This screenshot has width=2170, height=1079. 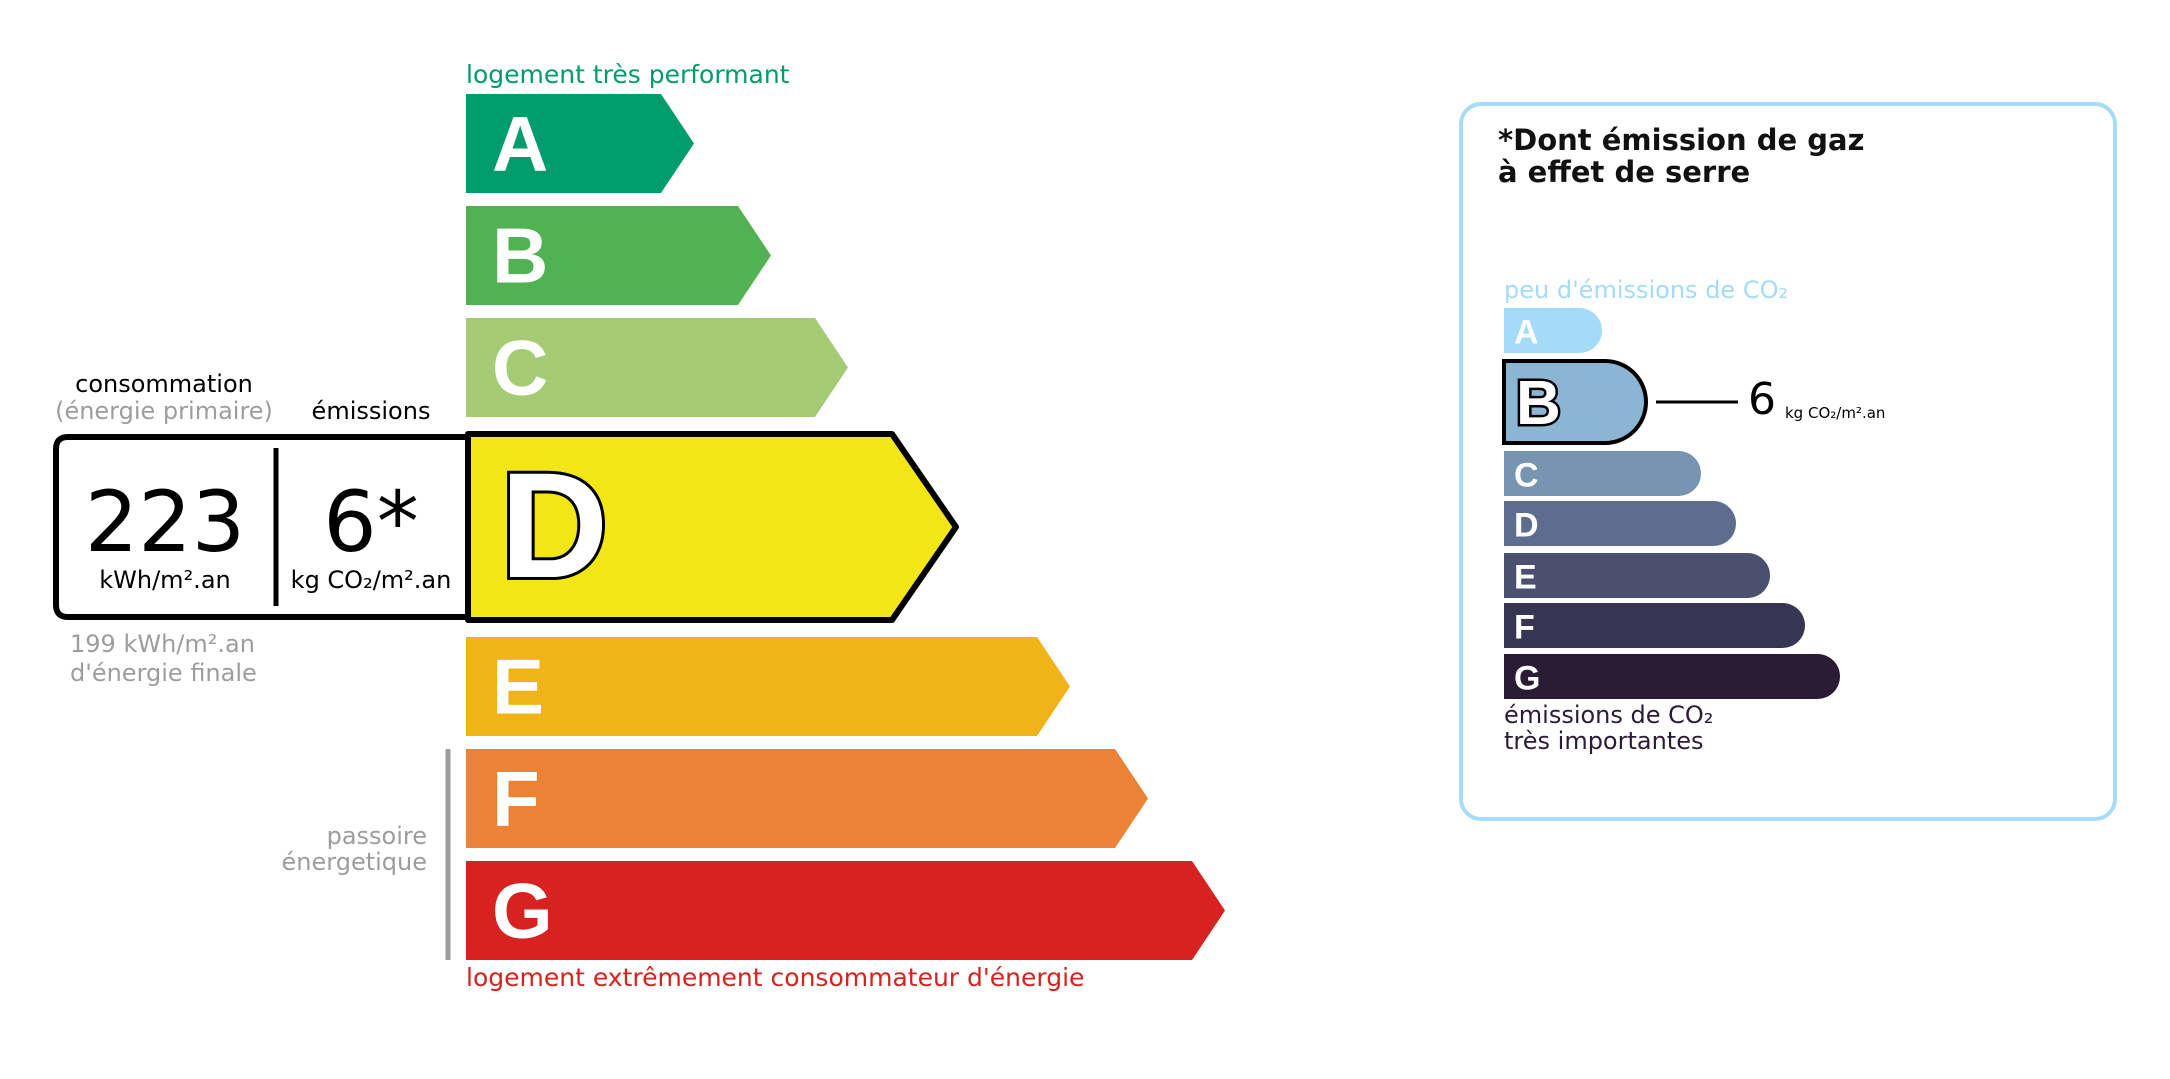 What do you see at coordinates (1525, 578) in the screenshot?
I see `ges-letter-e: E` at bounding box center [1525, 578].